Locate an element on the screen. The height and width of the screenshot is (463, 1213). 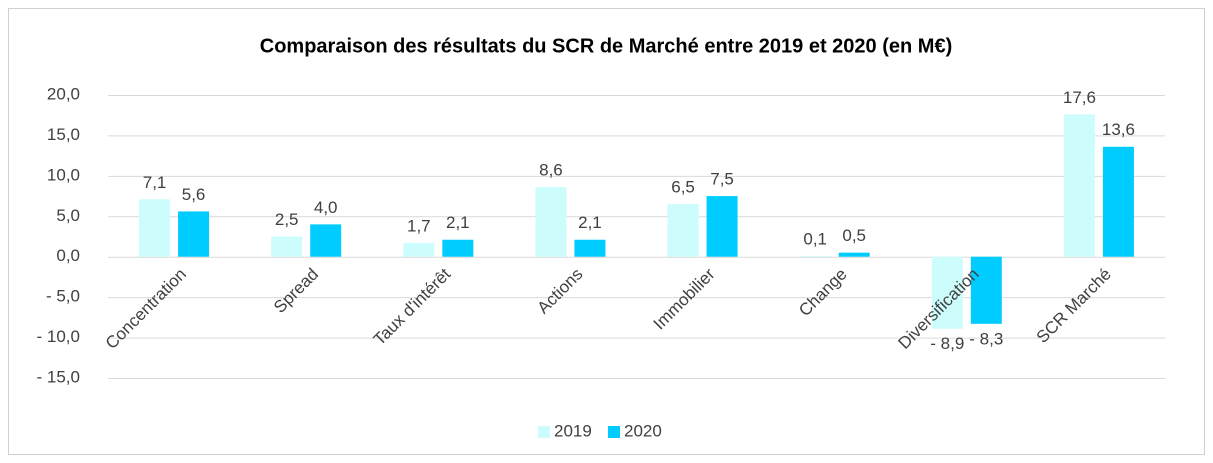
y-tick-label: 15,0 is located at coordinates (63, 134).